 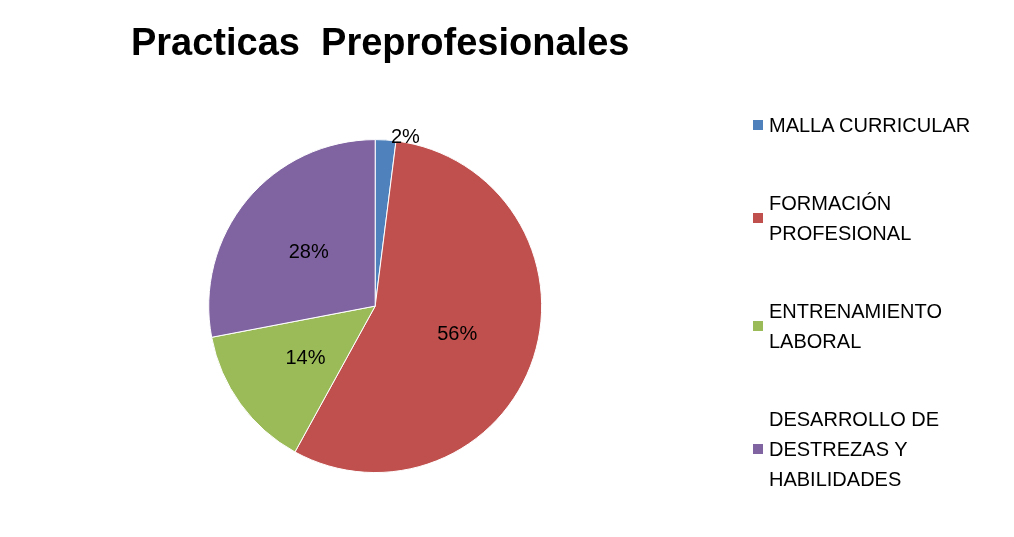 What do you see at coordinates (380, 42) in the screenshot?
I see `chart-title: Practicas Preprofesionales` at bounding box center [380, 42].